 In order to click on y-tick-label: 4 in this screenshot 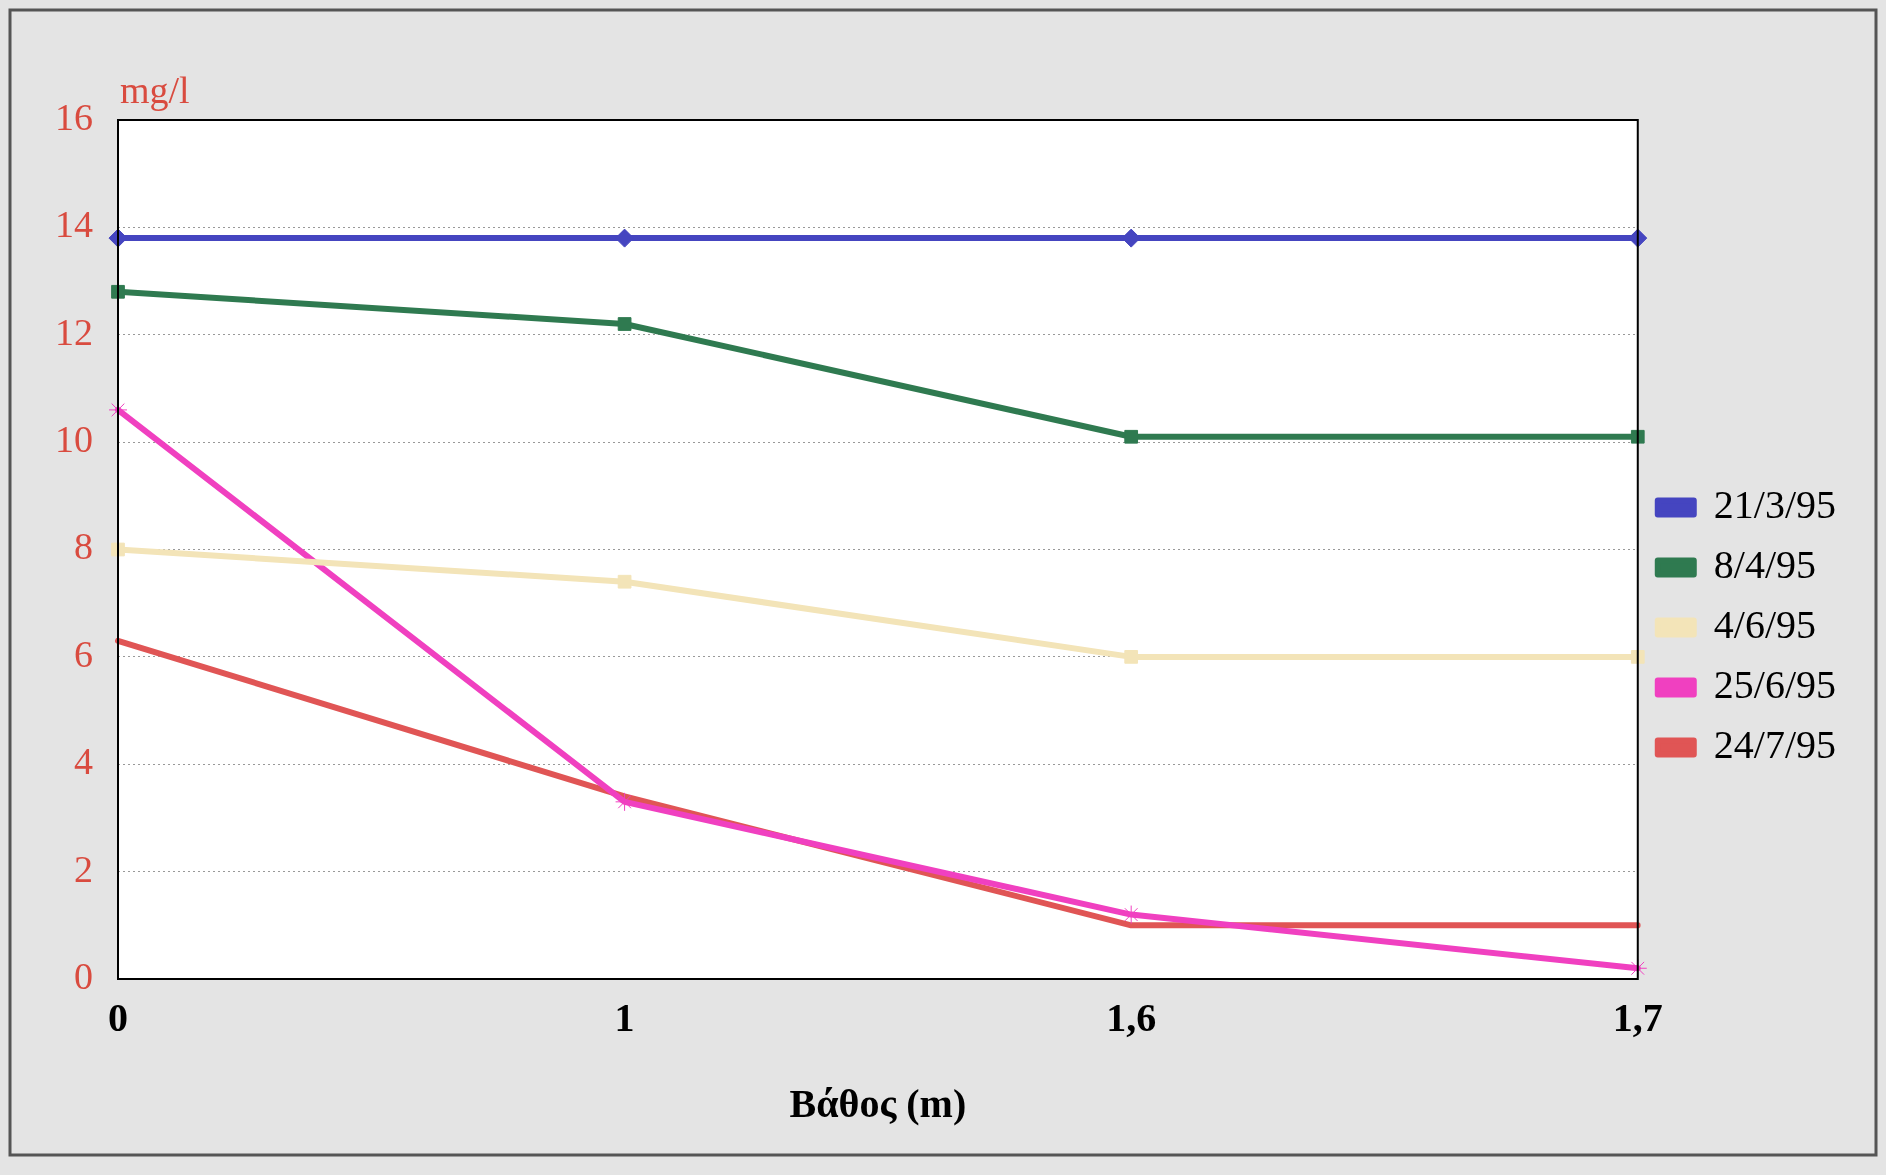, I will do `click(83, 761)`.